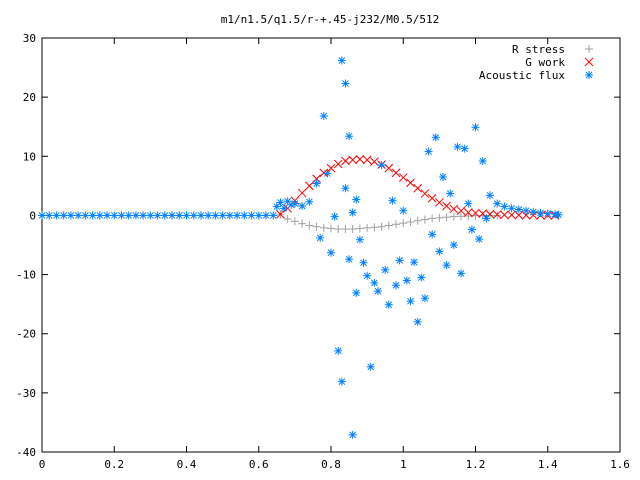 This screenshot has height=480, width=640. Describe the element at coordinates (259, 464) in the screenshot. I see `x-tick-label: 0.6` at that location.